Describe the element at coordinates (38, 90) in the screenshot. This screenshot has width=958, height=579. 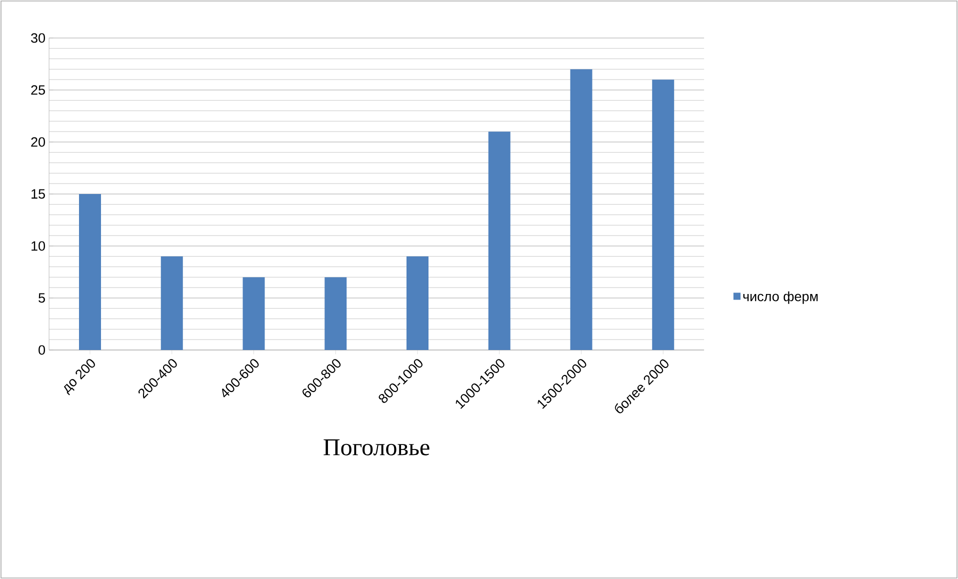
I see `y-tick-label: 25` at that location.